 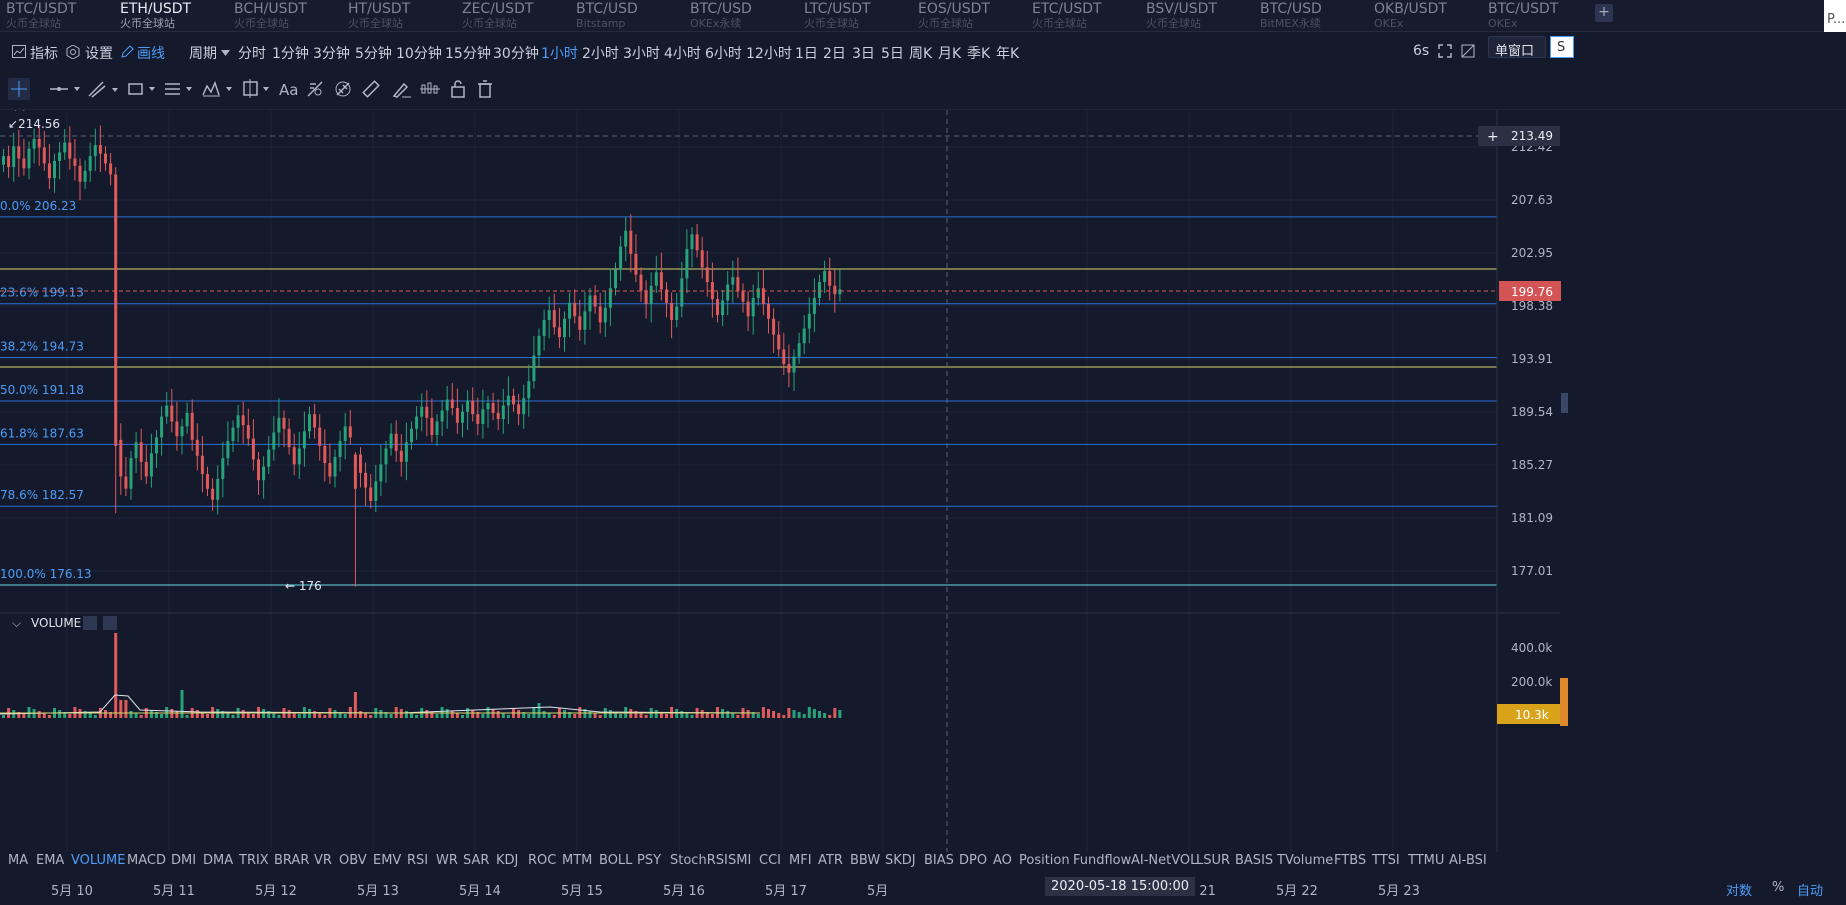 What do you see at coordinates (740, 860) in the screenshot?
I see `indicator-option: SMI` at bounding box center [740, 860].